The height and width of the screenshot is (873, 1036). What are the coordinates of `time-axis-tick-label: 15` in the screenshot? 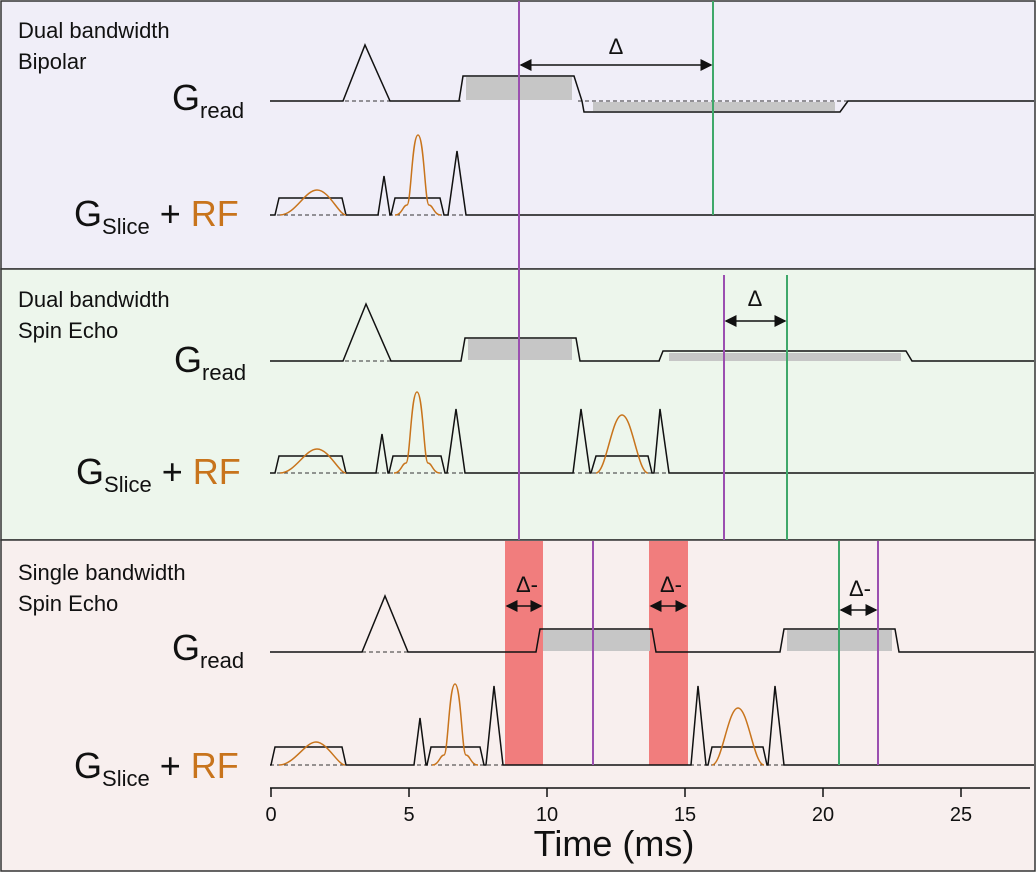 It's located at (685, 815).